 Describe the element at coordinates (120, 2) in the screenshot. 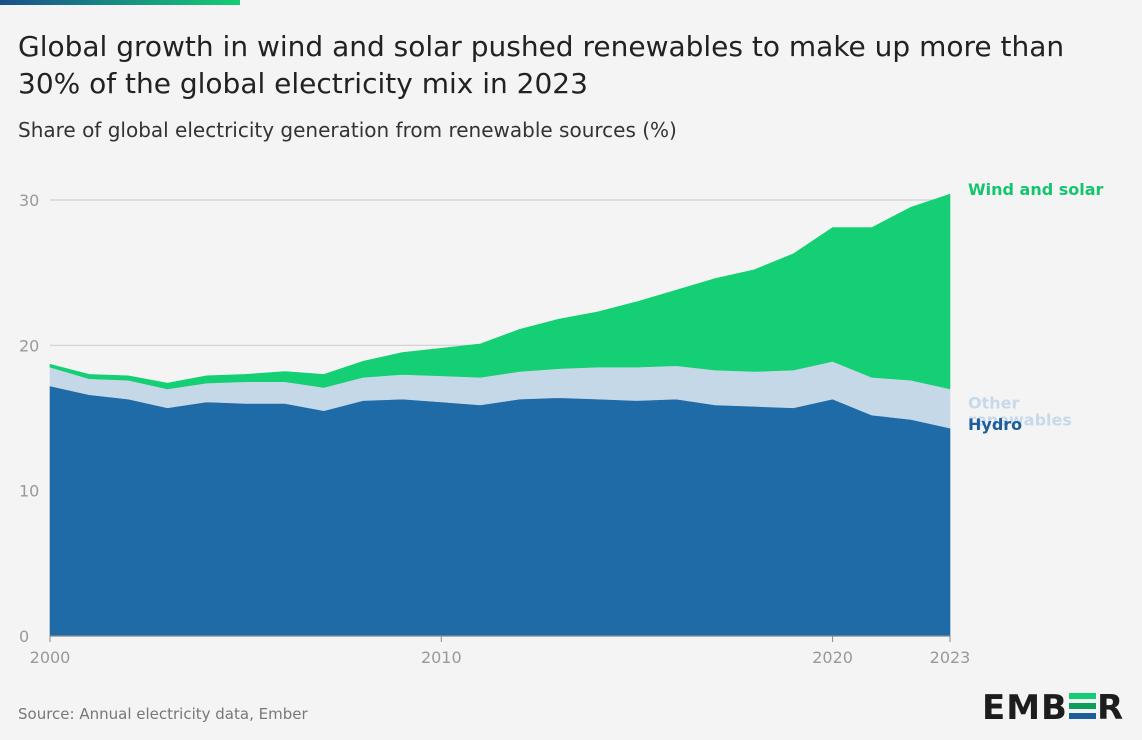

I see `top-accent-bar` at that location.